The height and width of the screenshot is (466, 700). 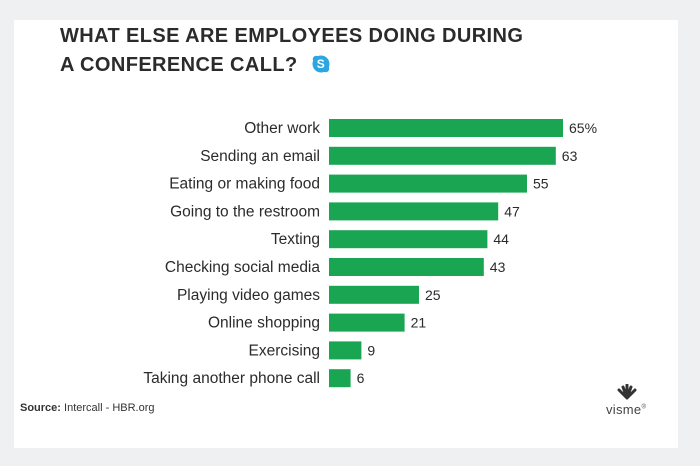 What do you see at coordinates (512, 211) in the screenshot?
I see `bar-value-label: 47` at bounding box center [512, 211].